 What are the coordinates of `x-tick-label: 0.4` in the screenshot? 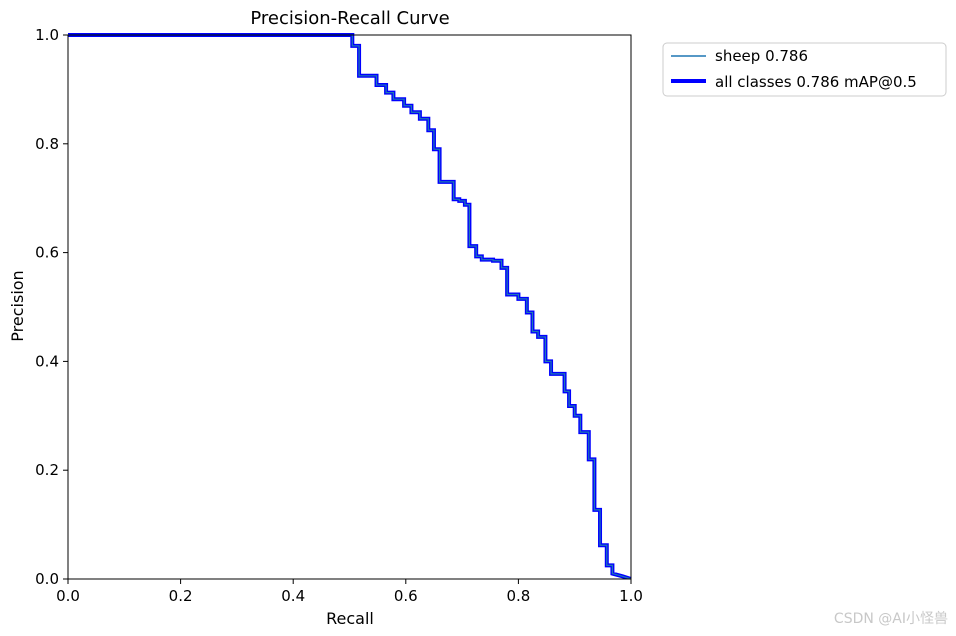 It's located at (293, 596).